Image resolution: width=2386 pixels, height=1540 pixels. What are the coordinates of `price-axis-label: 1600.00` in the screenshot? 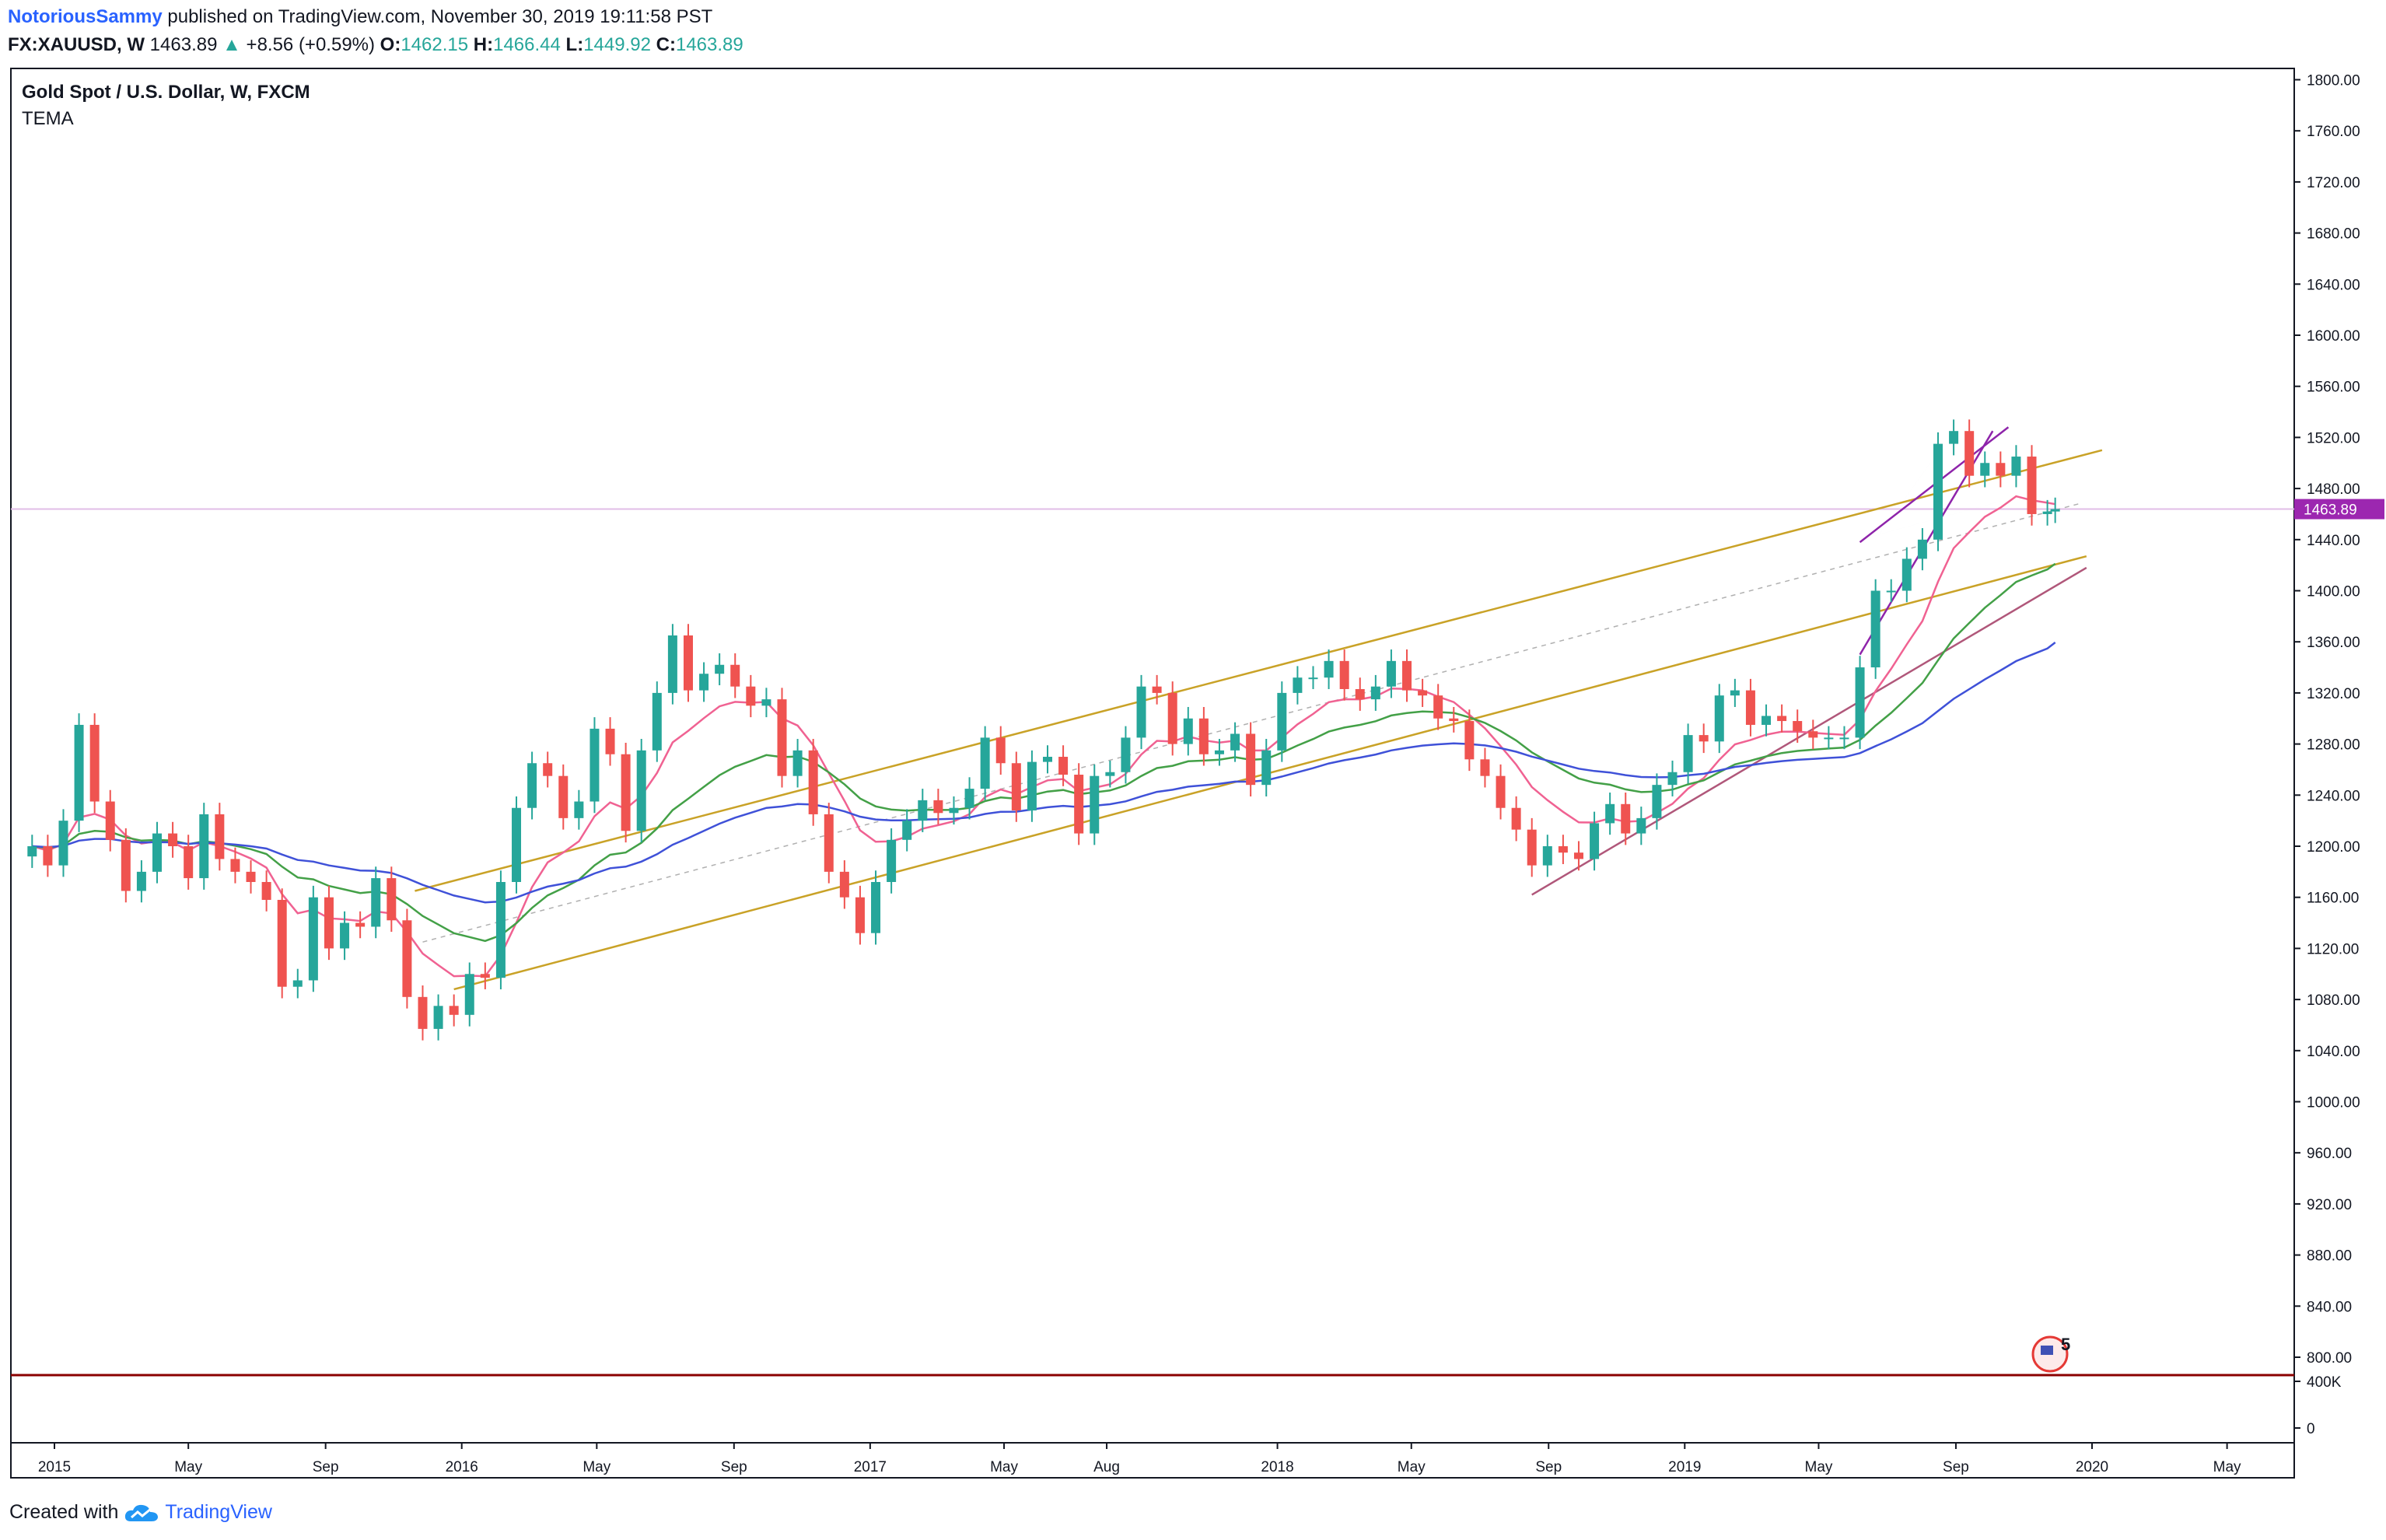 It's located at (2333, 336).